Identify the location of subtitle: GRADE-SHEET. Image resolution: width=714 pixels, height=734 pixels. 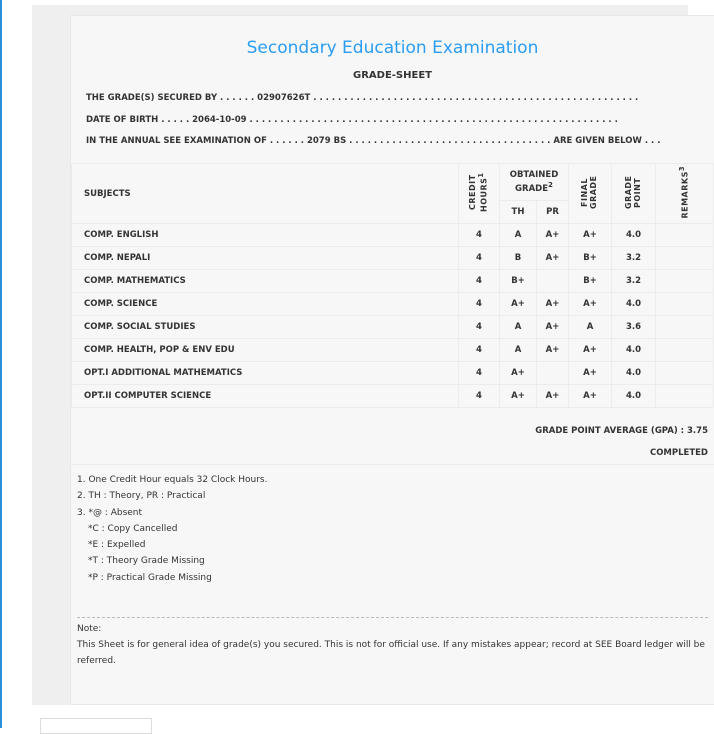
(392, 75).